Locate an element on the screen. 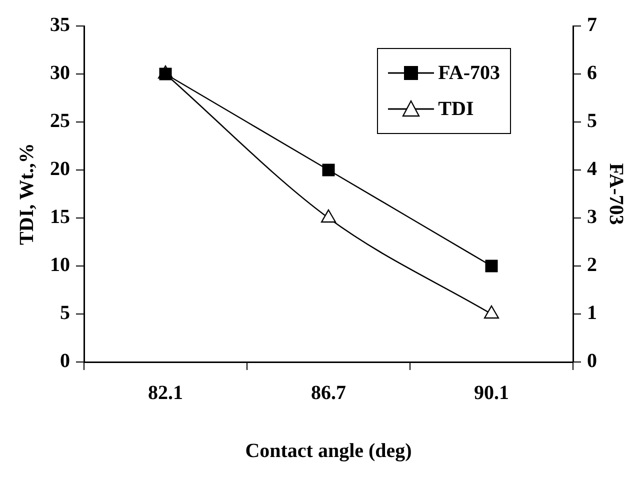 This screenshot has height=480, width=639. y-tick-label: 10 is located at coordinates (60, 265).